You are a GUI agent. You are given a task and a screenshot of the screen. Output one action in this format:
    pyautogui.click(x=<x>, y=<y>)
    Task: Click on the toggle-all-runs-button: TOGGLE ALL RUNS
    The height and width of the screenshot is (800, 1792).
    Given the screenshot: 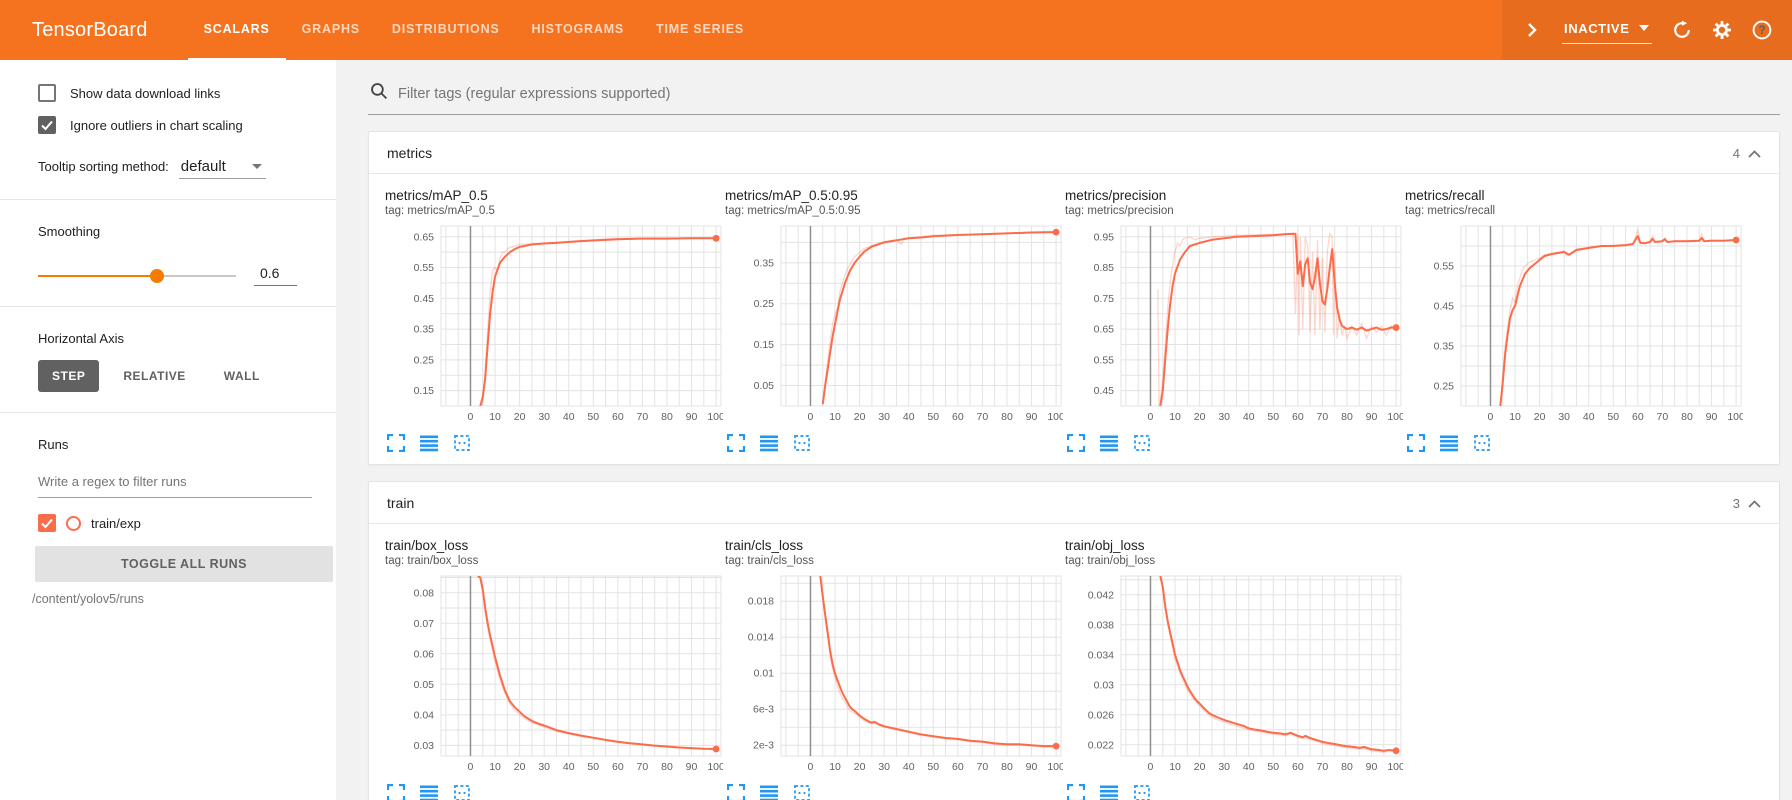 What is the action you would take?
    pyautogui.click(x=184, y=564)
    